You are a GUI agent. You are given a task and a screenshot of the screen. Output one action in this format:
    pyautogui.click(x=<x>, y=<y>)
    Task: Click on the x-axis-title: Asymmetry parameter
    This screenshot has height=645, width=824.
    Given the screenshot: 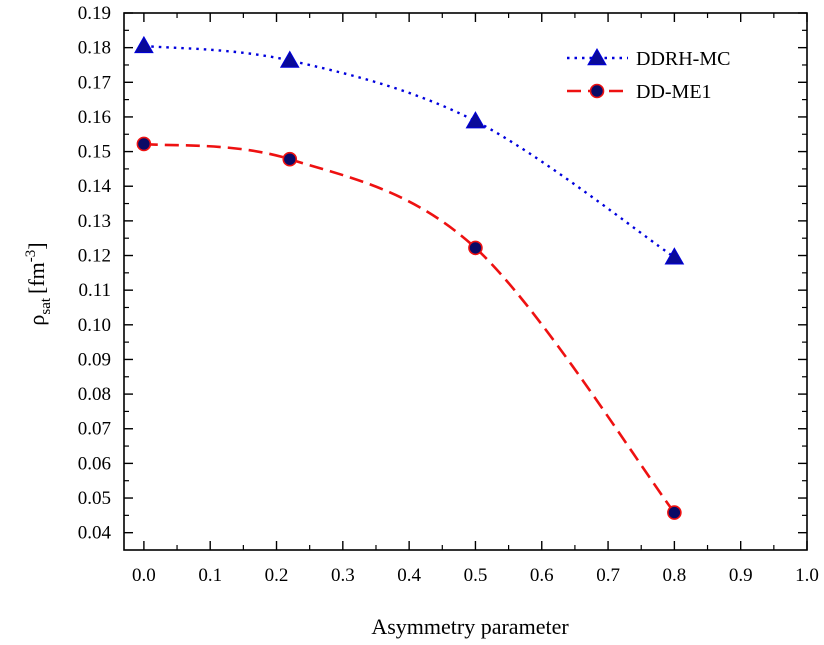 What is the action you would take?
    pyautogui.click(x=470, y=626)
    